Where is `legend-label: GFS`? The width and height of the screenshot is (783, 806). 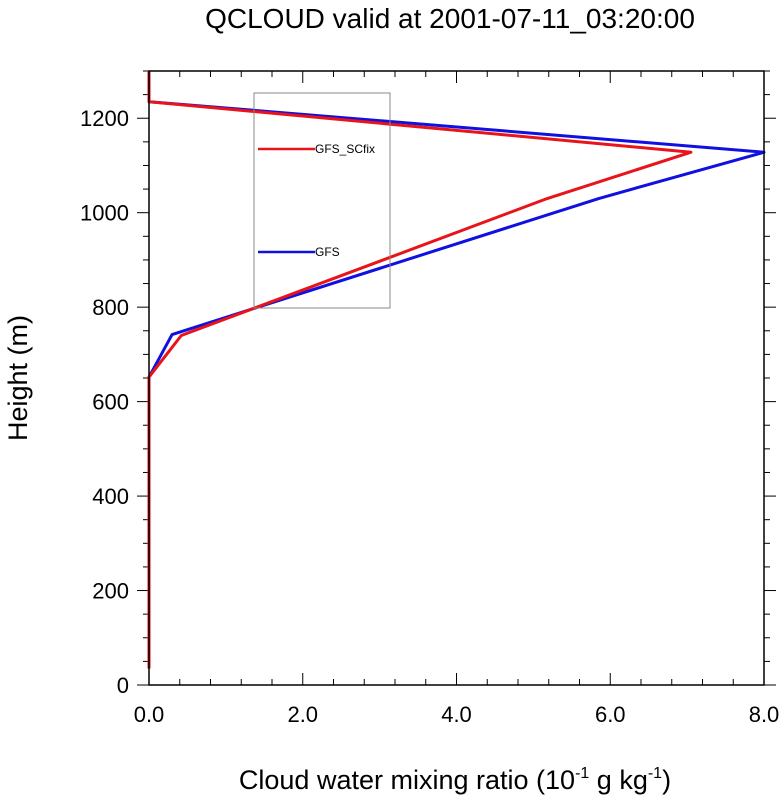 legend-label: GFS is located at coordinates (327, 252).